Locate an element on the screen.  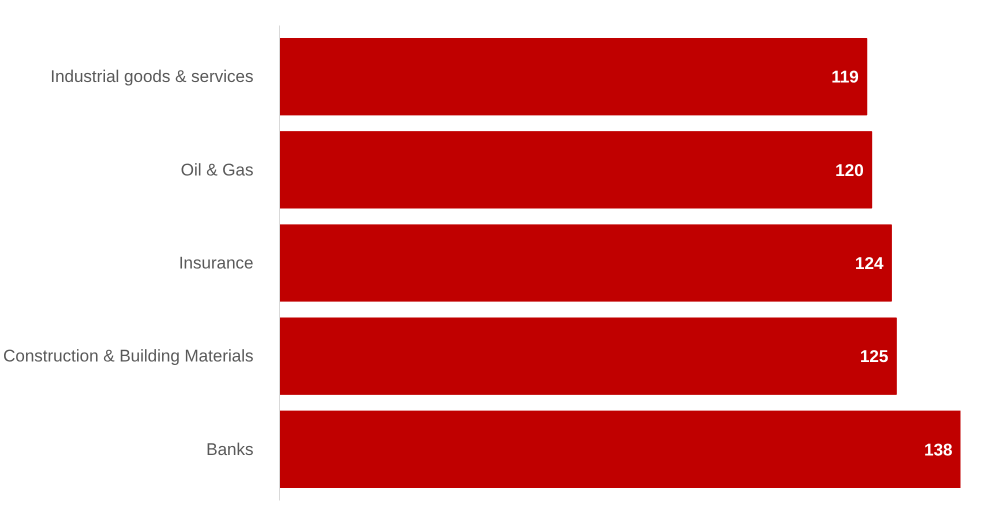
y-tick-label: Insurance is located at coordinates (216, 263).